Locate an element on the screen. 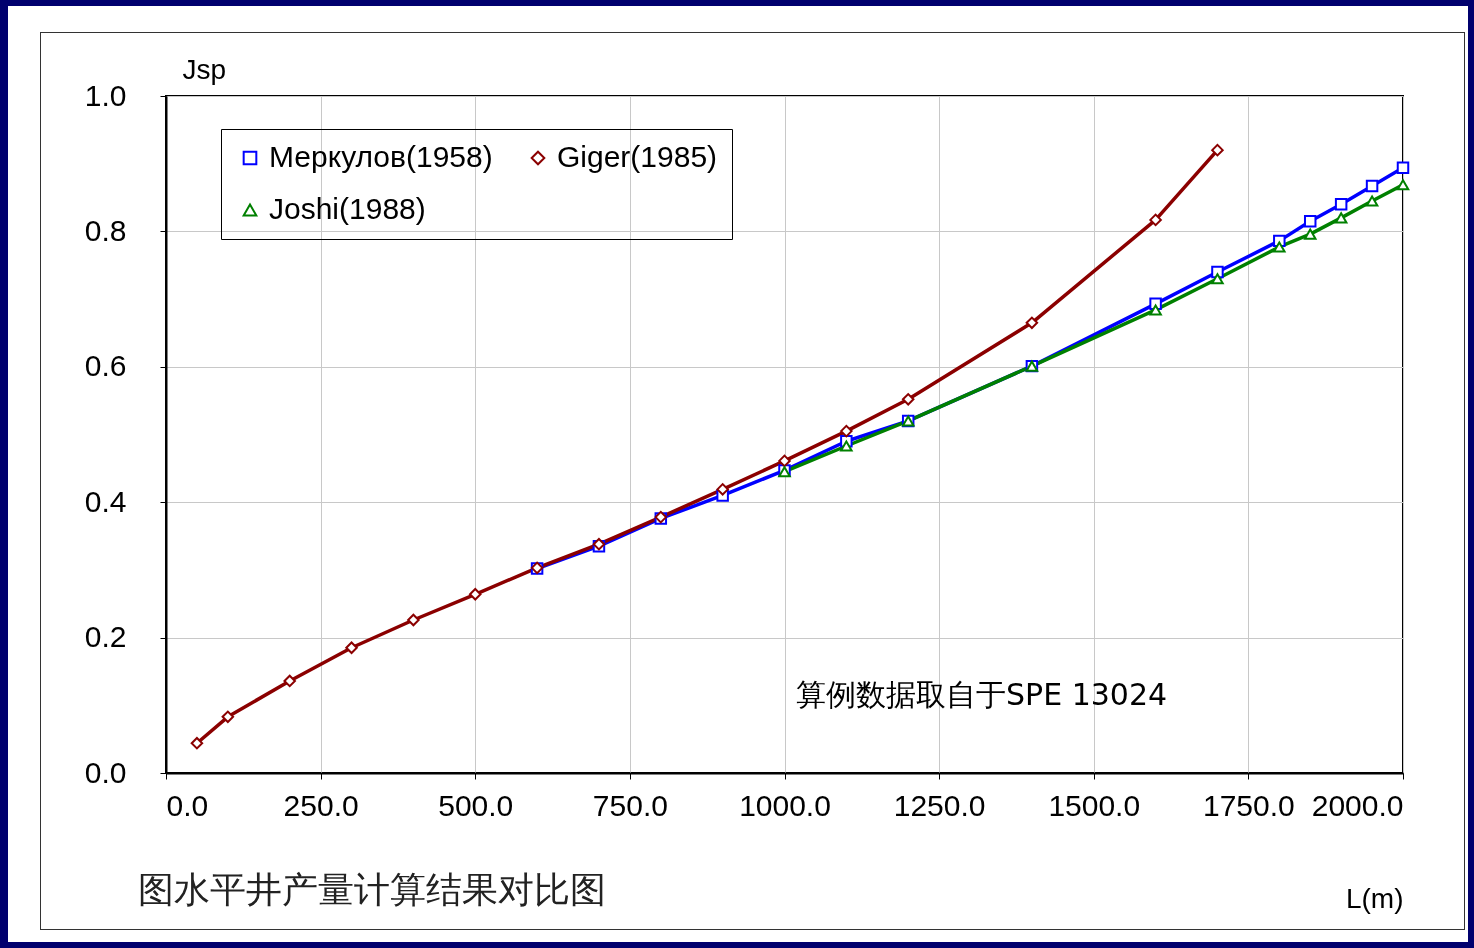 The image size is (1474, 948). y-tick-label: 0.6 is located at coordinates (105, 366).